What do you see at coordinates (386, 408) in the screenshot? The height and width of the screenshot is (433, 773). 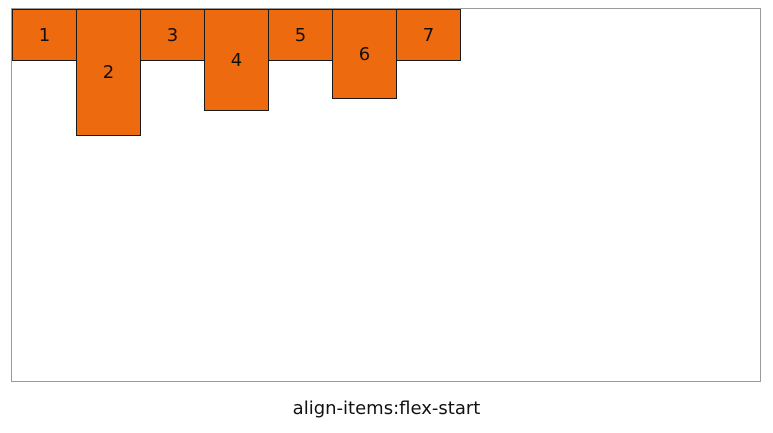 I see `caption-text: align-items:flex-start` at bounding box center [386, 408].